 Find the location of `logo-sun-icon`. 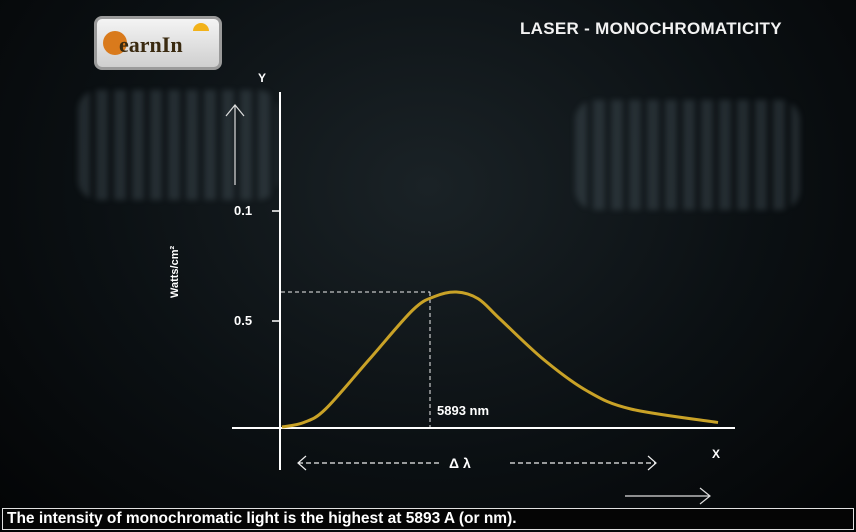

logo-sun-icon is located at coordinates (201, 27).